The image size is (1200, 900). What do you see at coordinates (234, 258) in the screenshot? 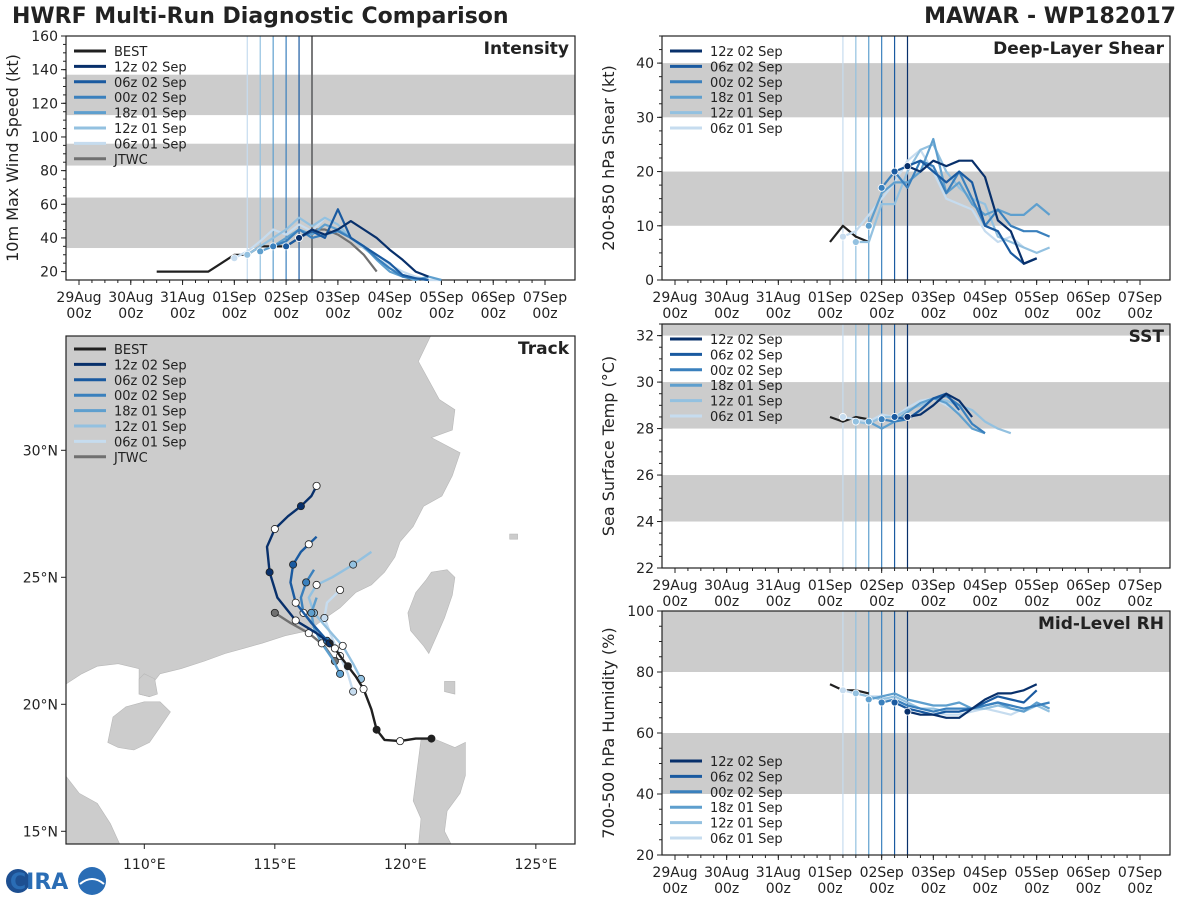
I see `intensity-point-06z-01-sep` at bounding box center [234, 258].